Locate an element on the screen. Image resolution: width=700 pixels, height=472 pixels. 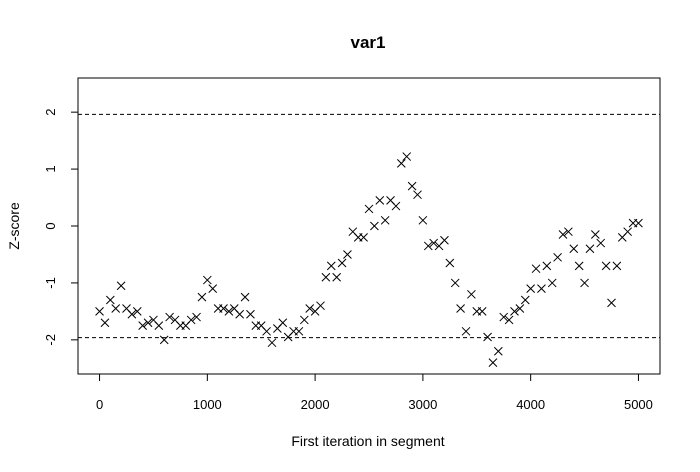
y-tick-label: -1 is located at coordinates (50, 283).